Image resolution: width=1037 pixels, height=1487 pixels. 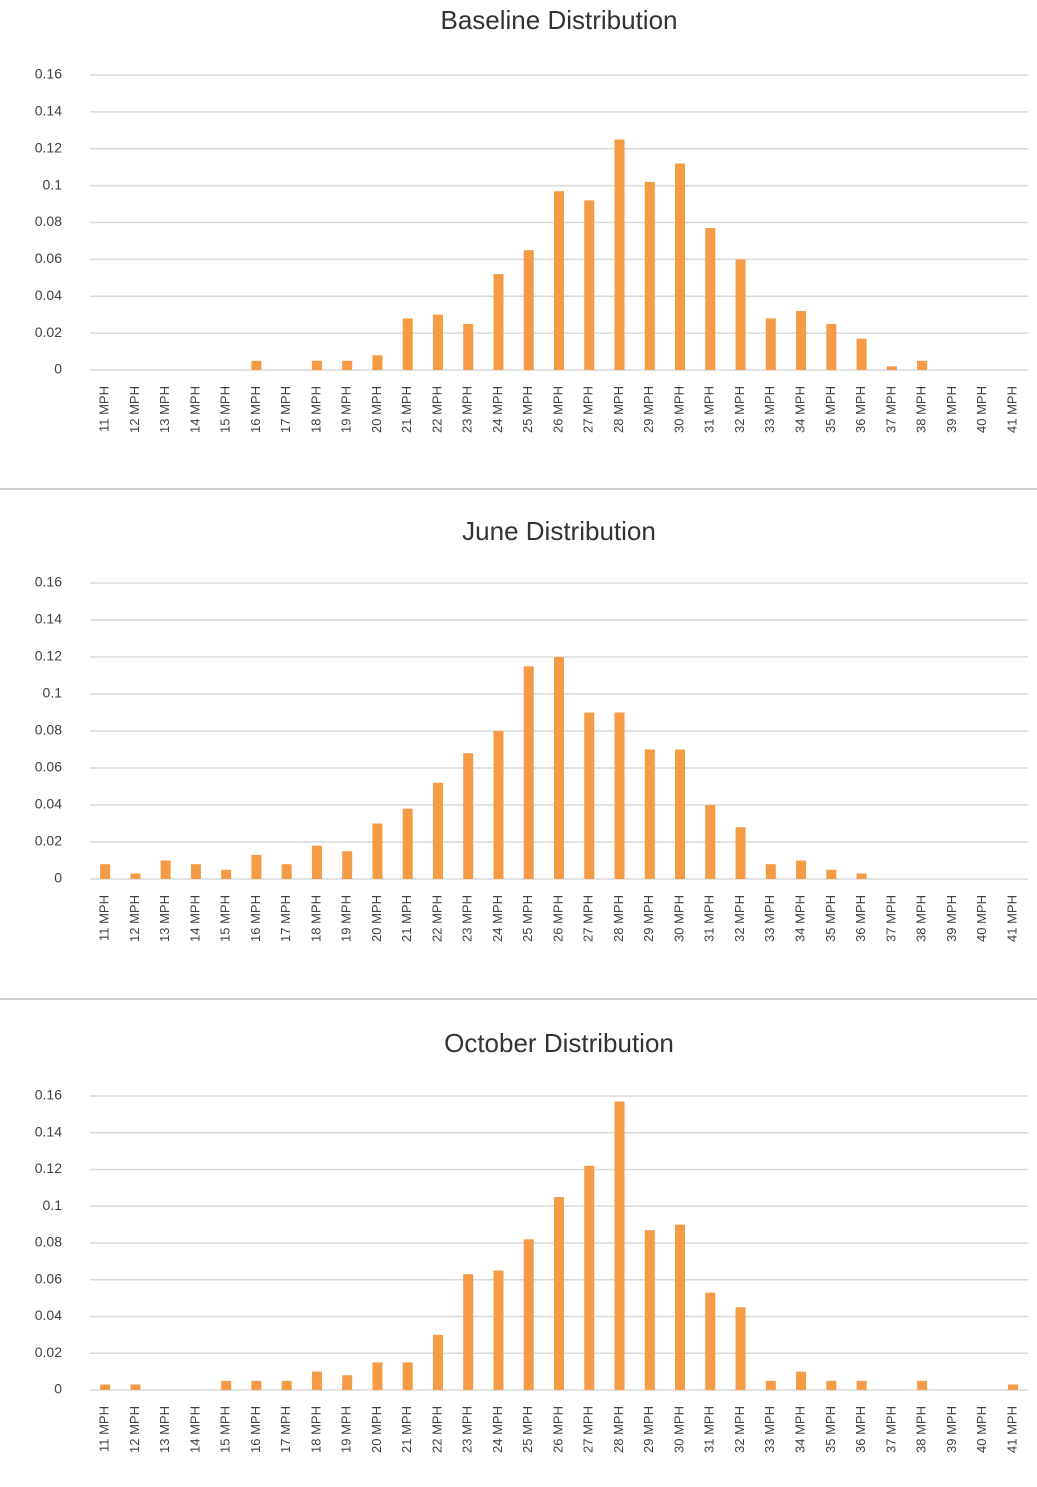 I want to click on y-tick-label: 0, so click(x=58, y=878).